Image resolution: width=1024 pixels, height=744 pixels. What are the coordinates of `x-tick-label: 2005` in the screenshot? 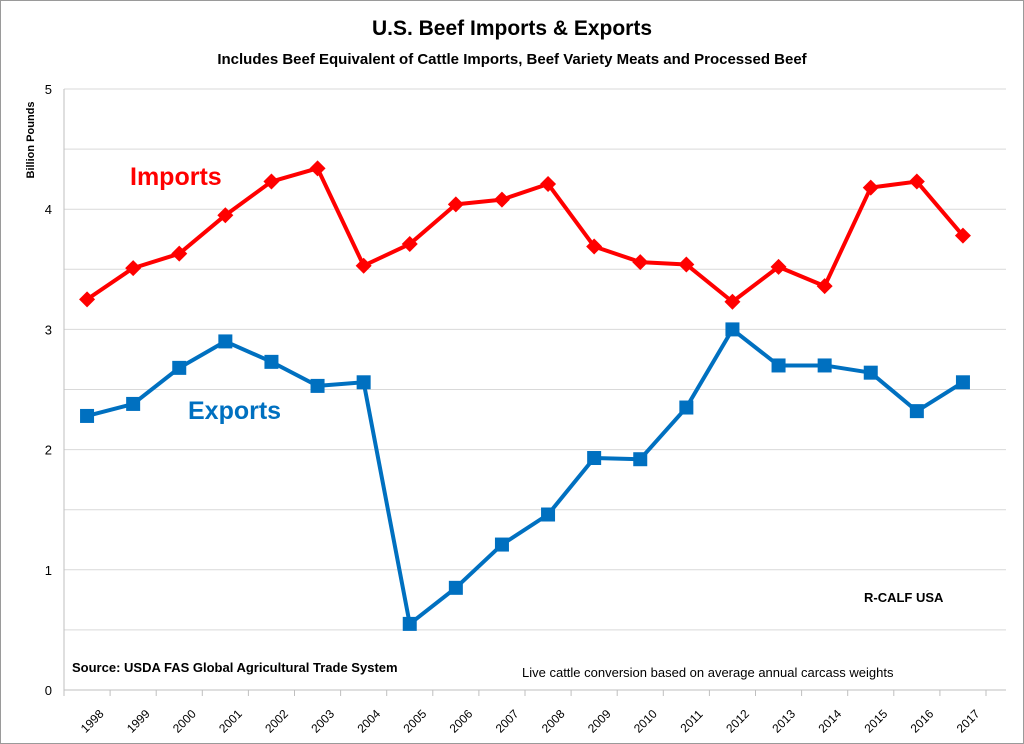 It's located at (415, 721).